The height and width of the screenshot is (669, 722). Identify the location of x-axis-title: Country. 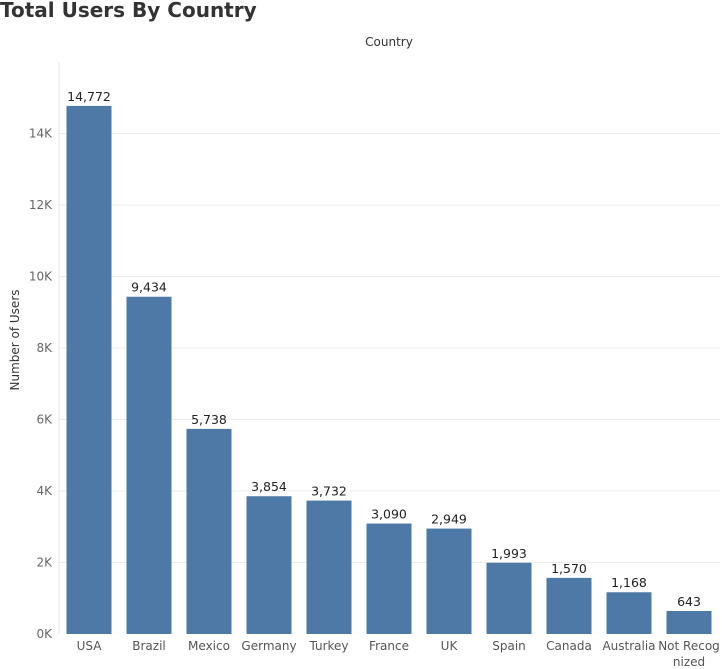
(389, 42).